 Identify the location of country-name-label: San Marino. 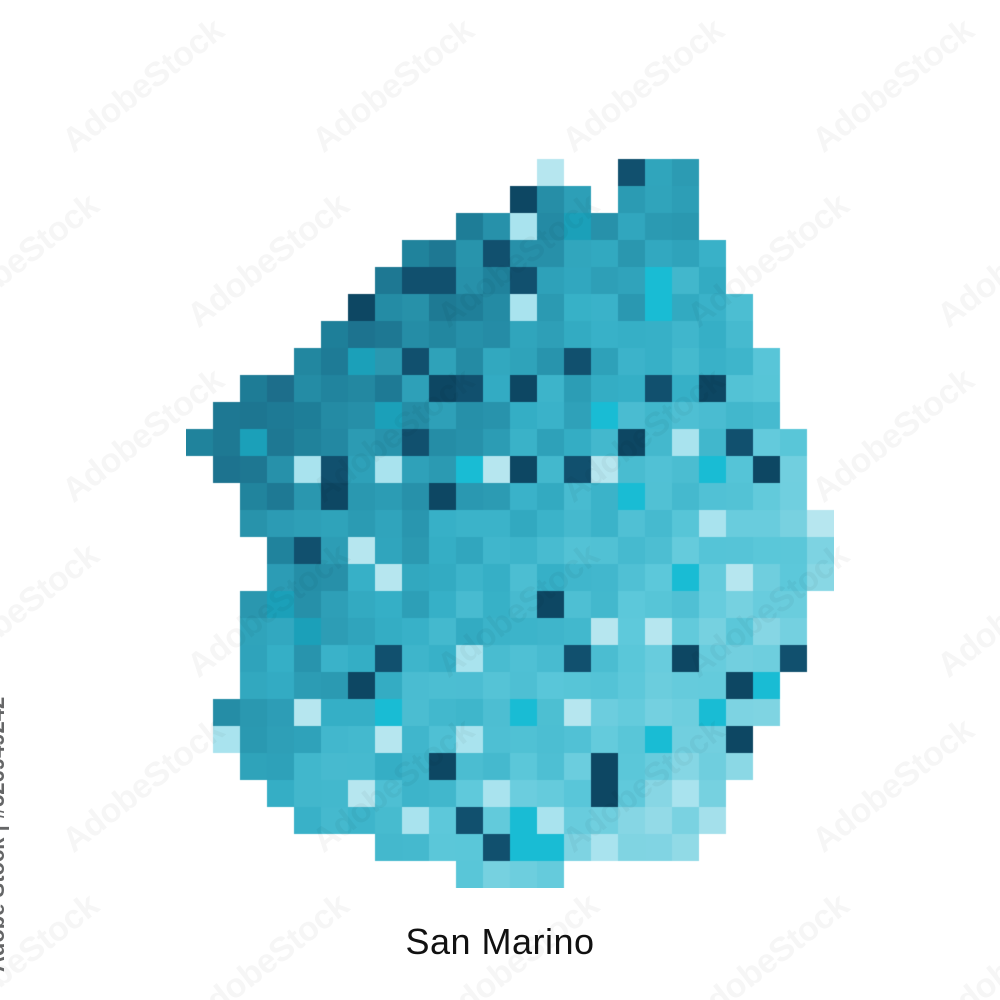
(500, 941).